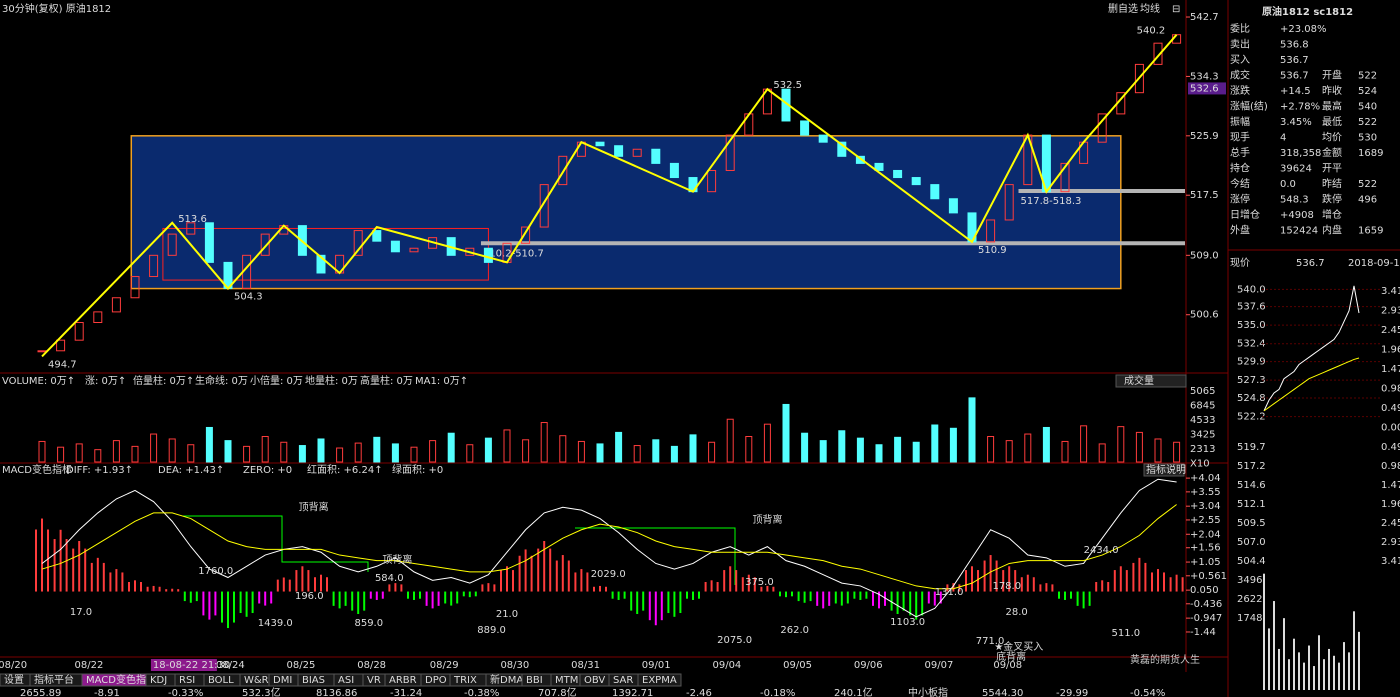 The image size is (1400, 697). What do you see at coordinates (1204, 136) in the screenshot?
I see `y-tick-label: 525.9` at bounding box center [1204, 136].